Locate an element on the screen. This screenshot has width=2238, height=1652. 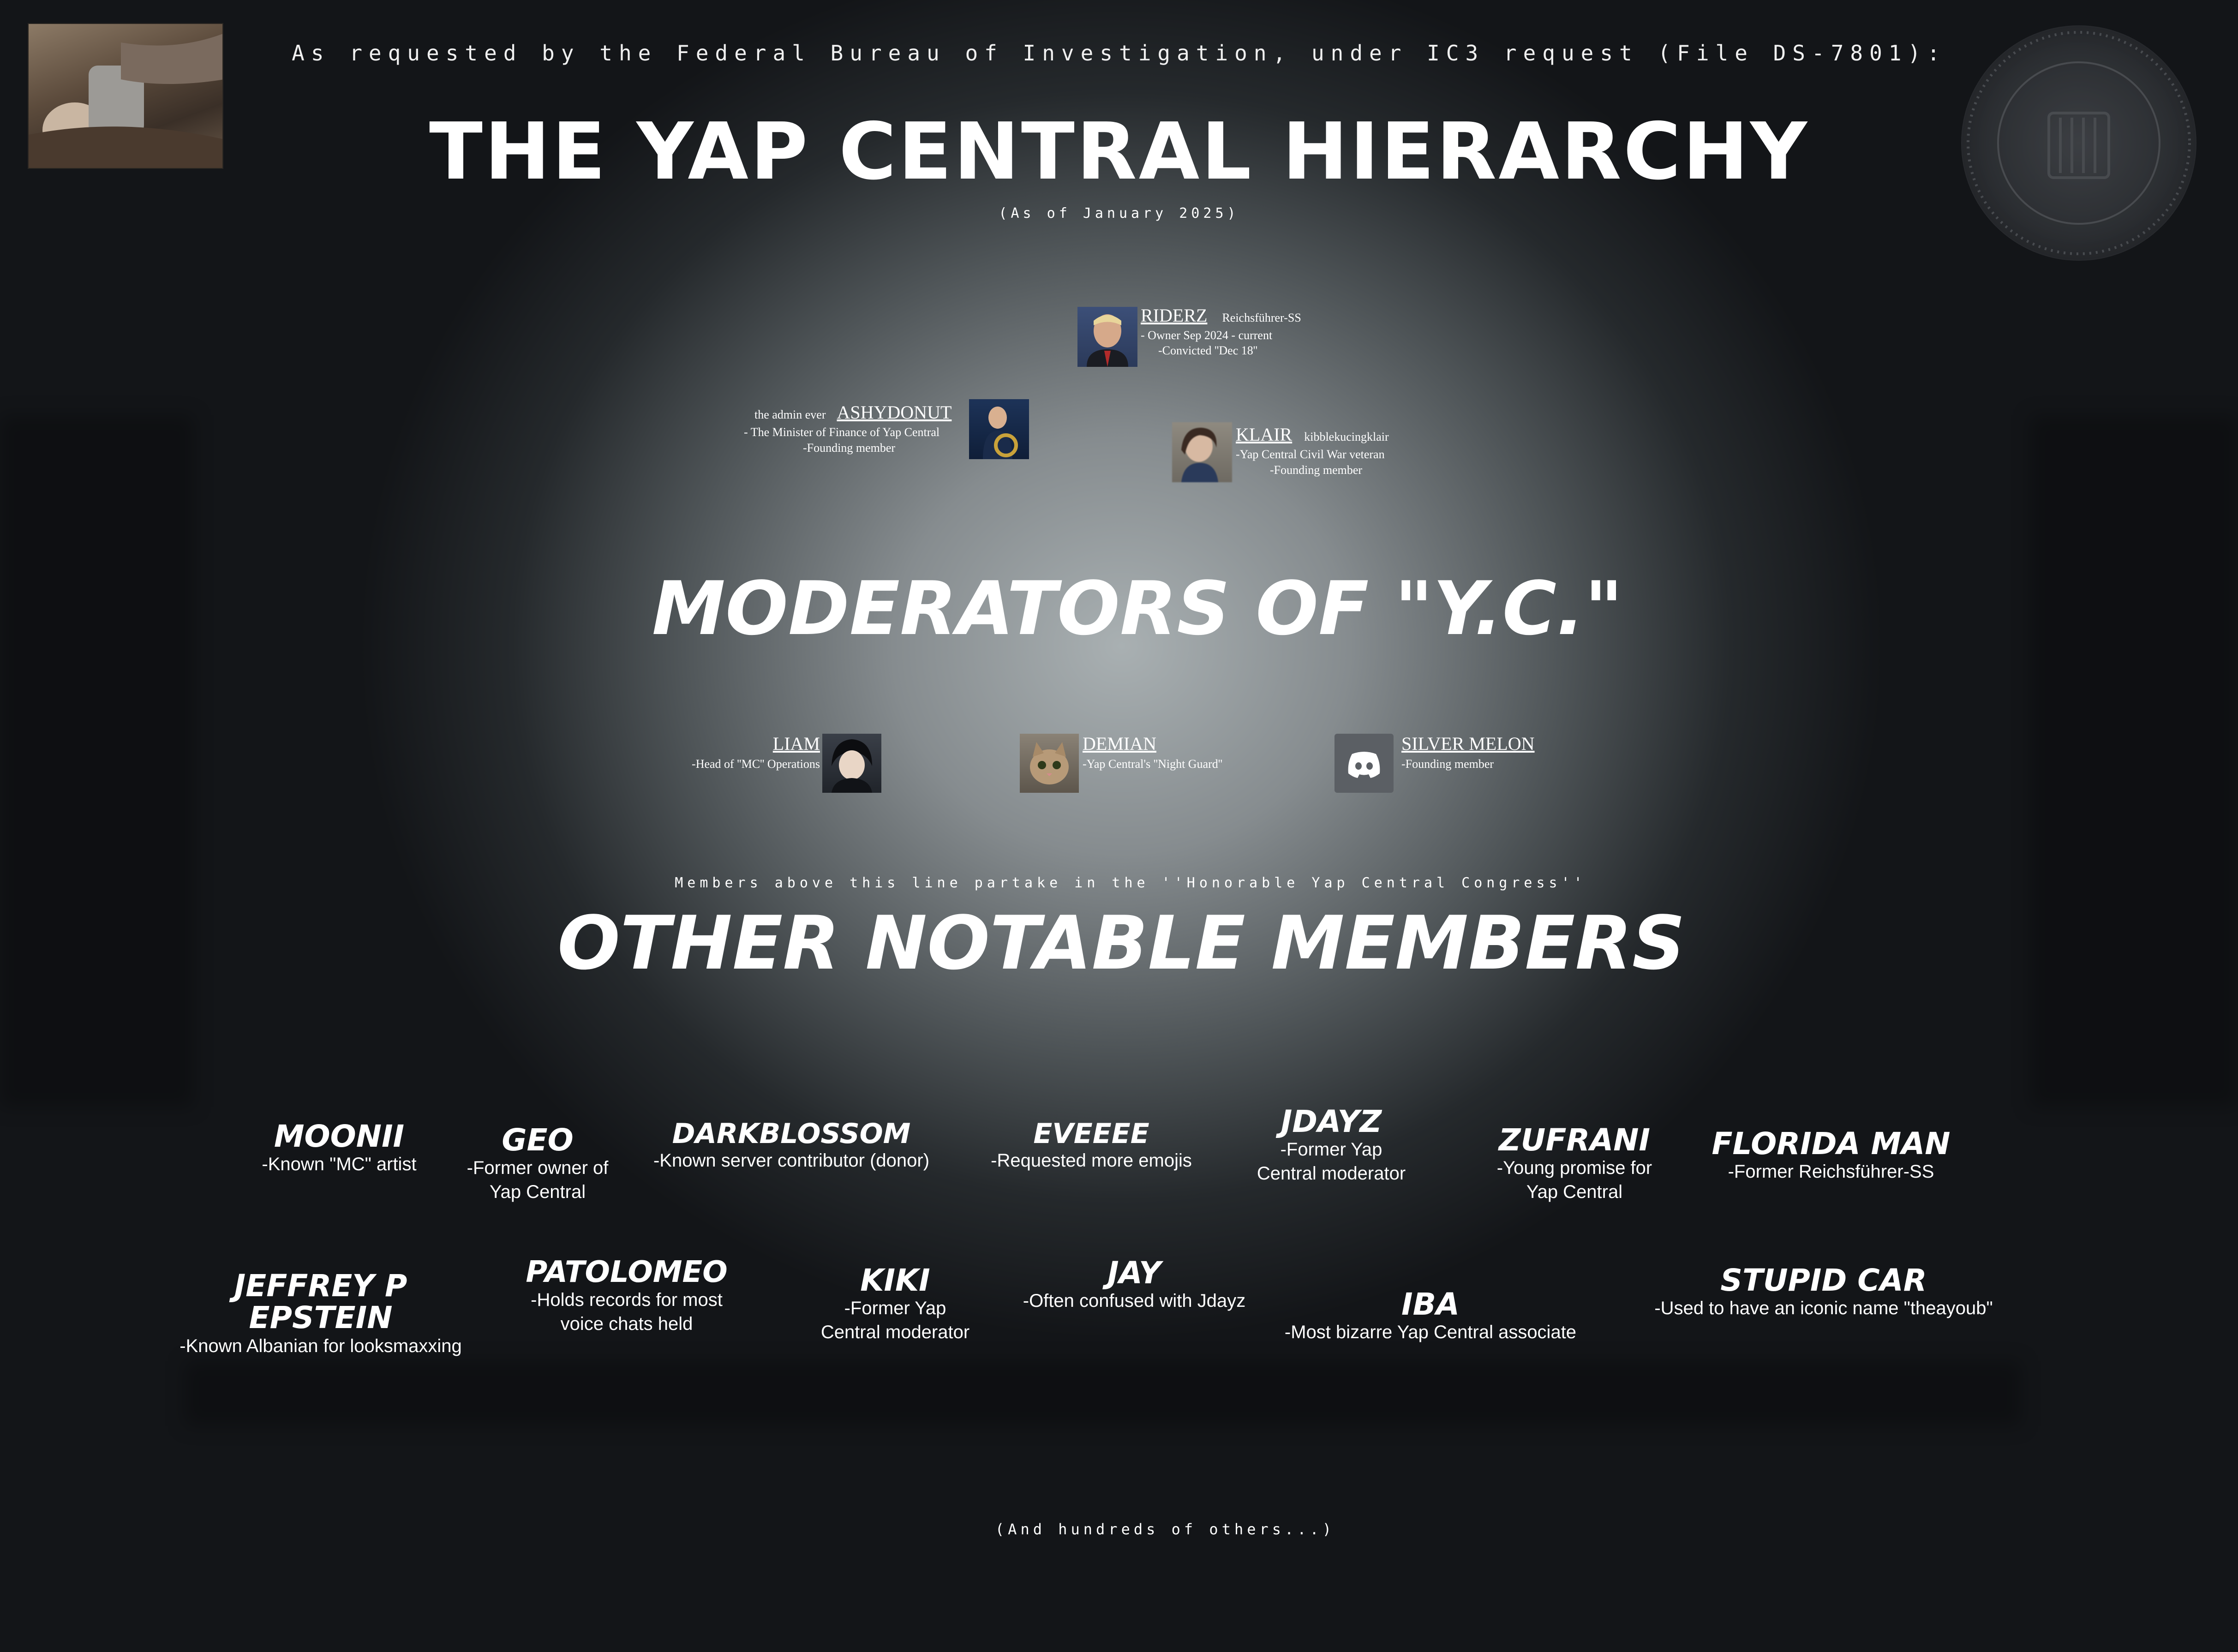
member-zufrani: ZUFRANI -Young promise for Yap Central is located at coordinates (1574, 1164).